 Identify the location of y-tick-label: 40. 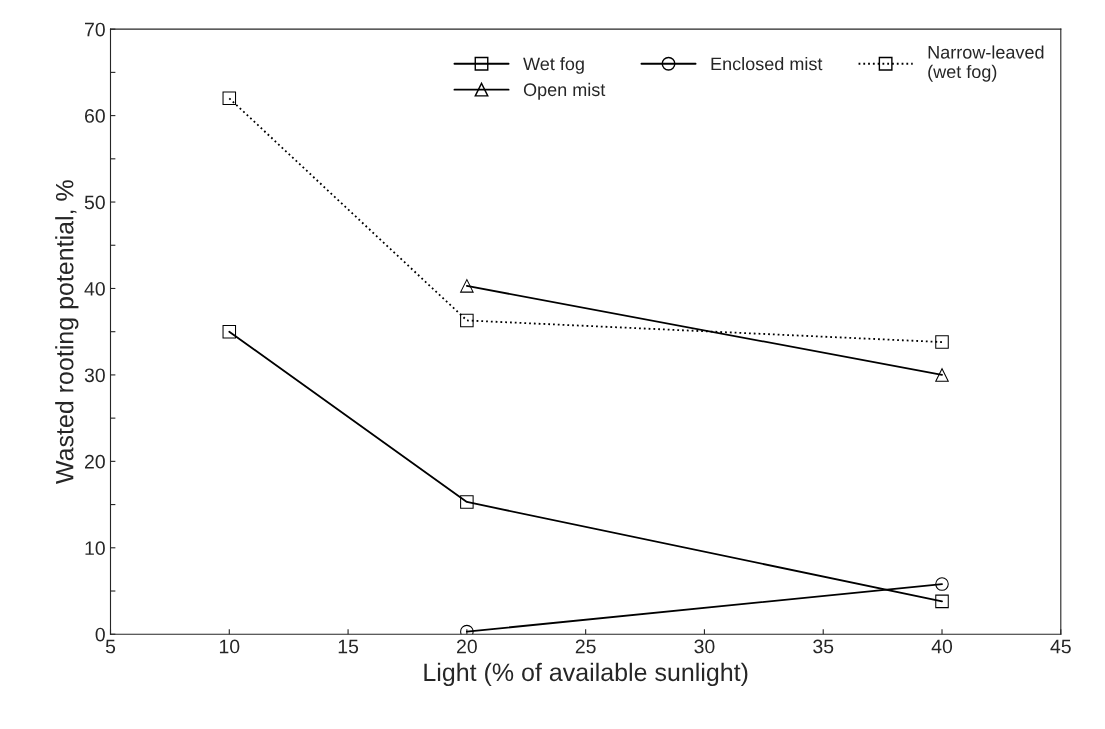
(94, 288).